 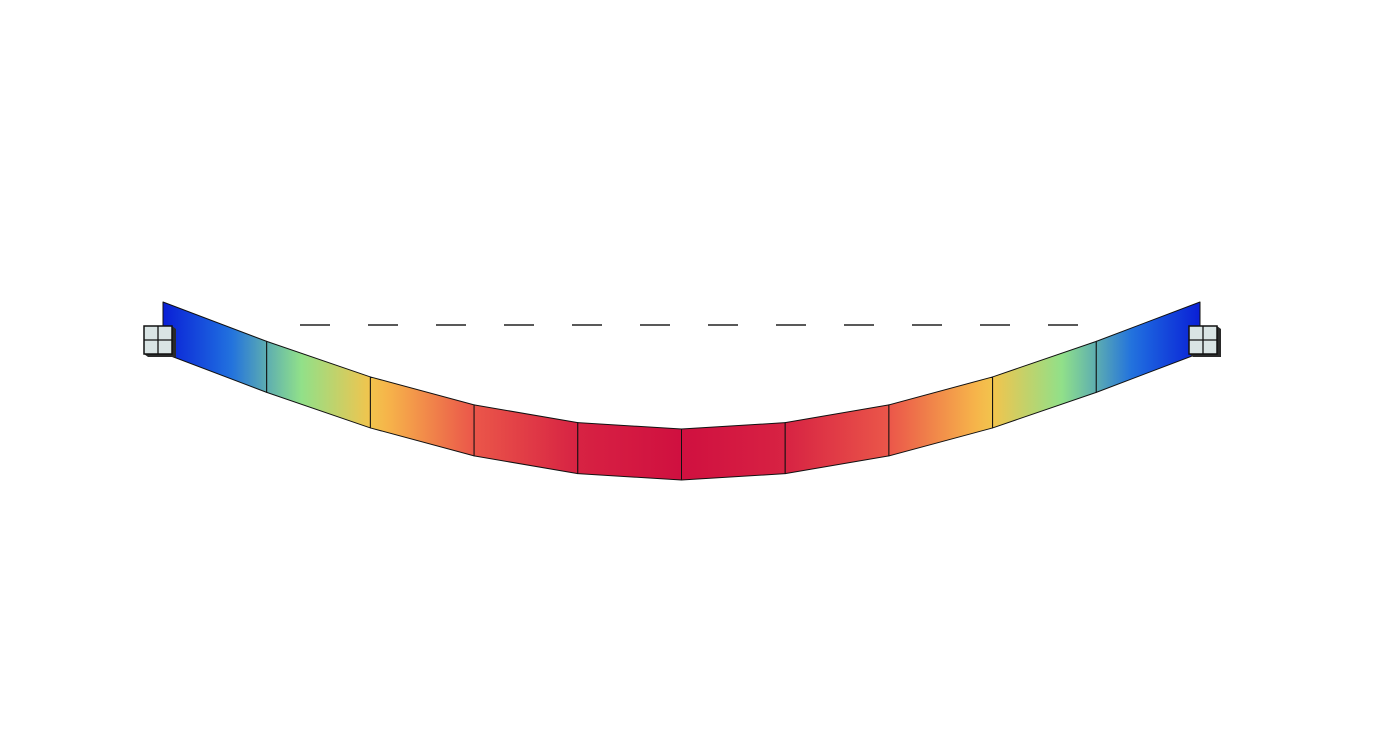 What do you see at coordinates (1204, 341) in the screenshot?
I see `right-fixed-support` at bounding box center [1204, 341].